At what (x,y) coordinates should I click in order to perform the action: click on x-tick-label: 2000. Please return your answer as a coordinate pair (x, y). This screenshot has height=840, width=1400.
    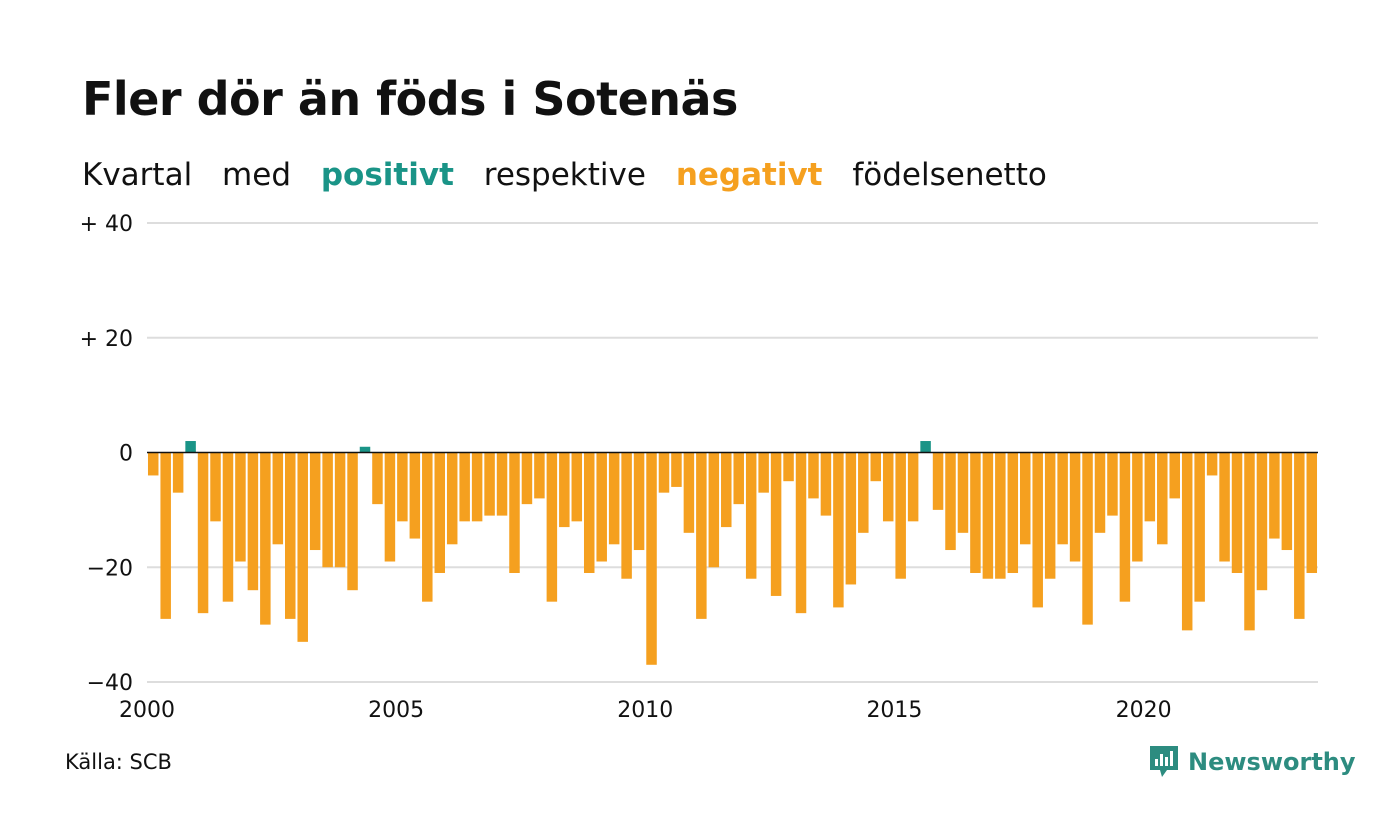
    Looking at the image, I should click on (147, 710).